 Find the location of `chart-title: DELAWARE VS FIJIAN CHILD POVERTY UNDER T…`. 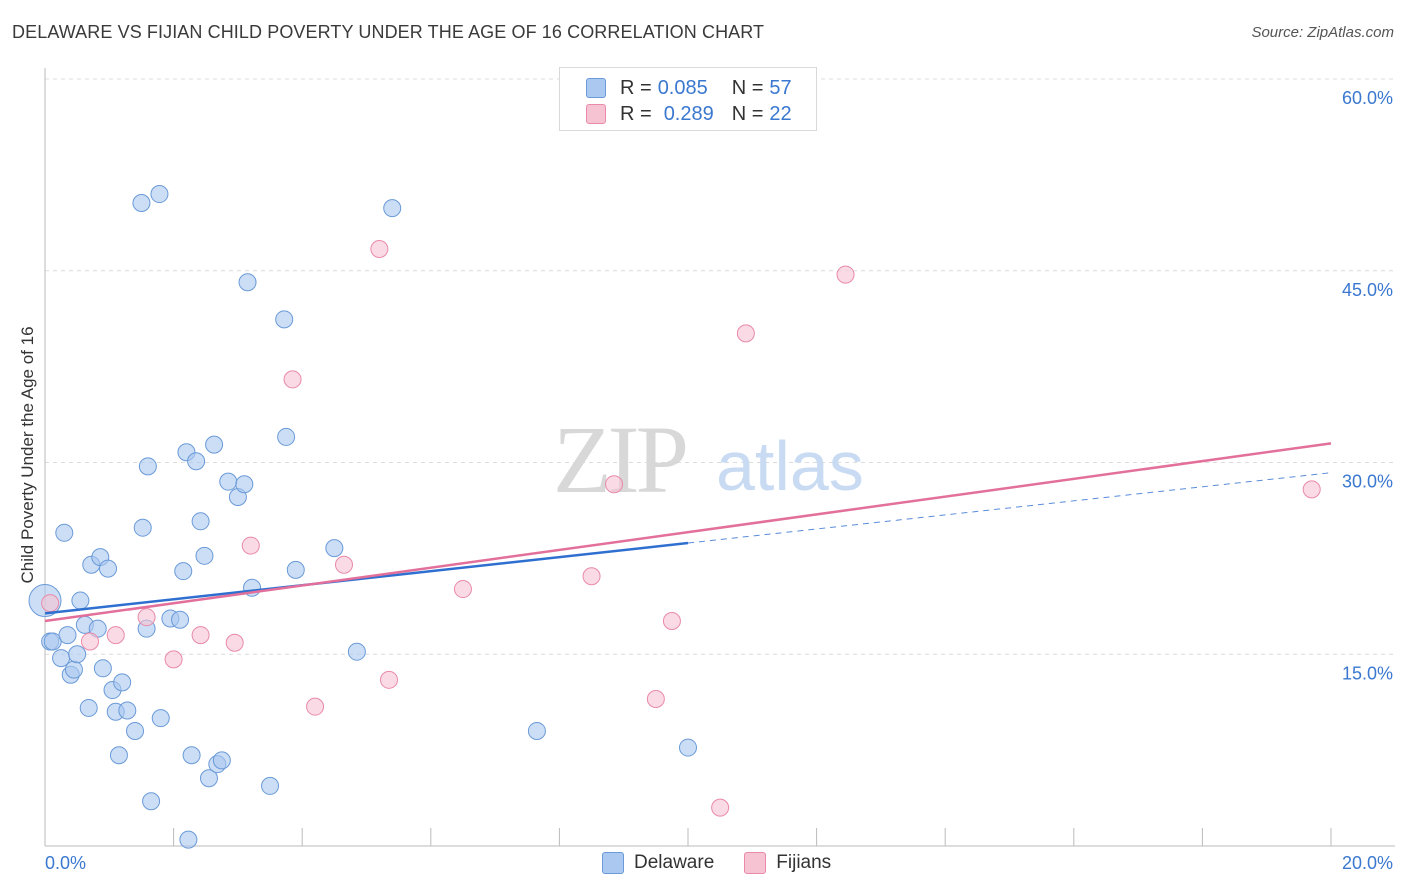

chart-title: DELAWARE VS FIJIAN CHILD POVERTY UNDER T… is located at coordinates (388, 32).